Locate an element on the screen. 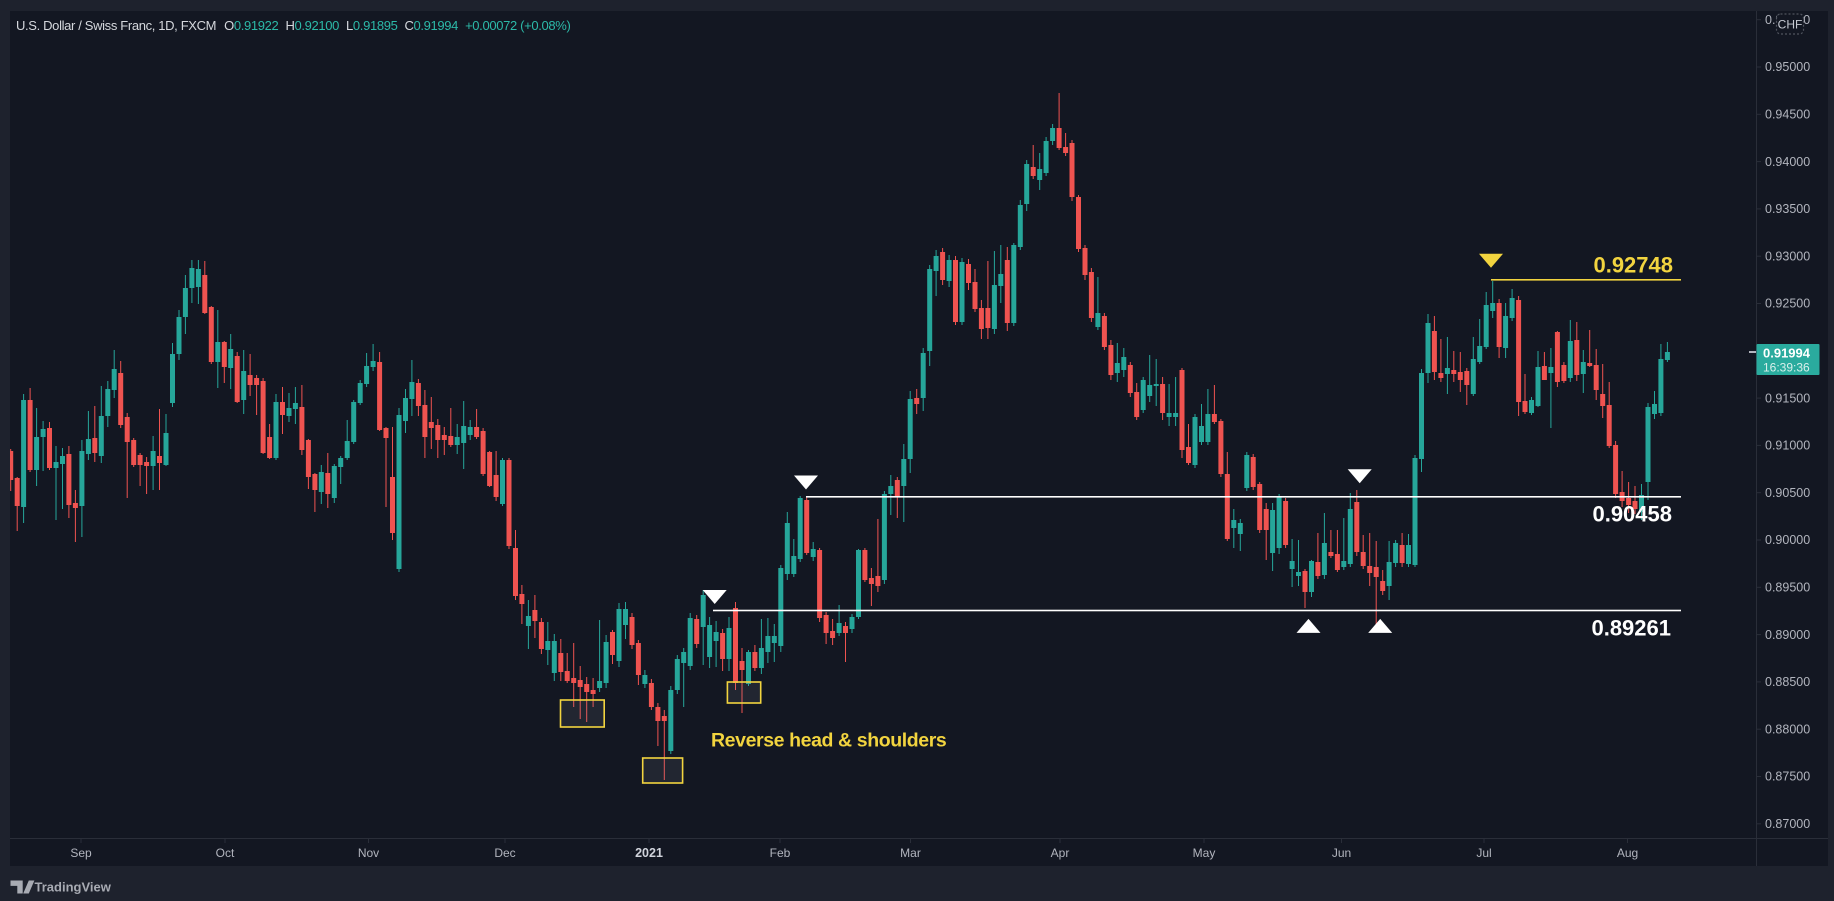 This screenshot has height=901, width=1834. svg-text: 0.89261 is located at coordinates (1631, 628).